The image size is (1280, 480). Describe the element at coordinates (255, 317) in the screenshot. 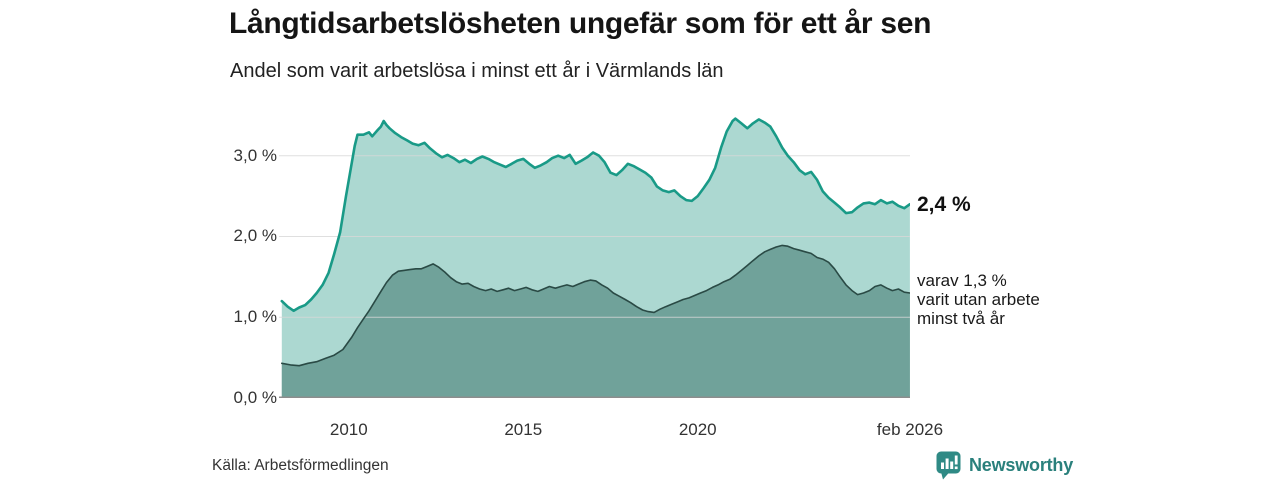

I see `y-tick-label: 1,0 %` at that location.